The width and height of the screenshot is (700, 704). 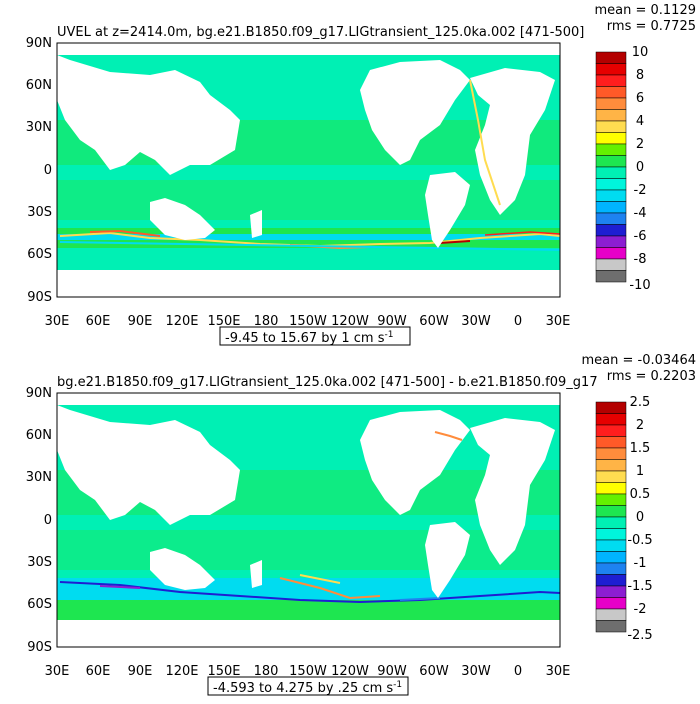 What do you see at coordinates (640, 213) in the screenshot?
I see `colorbar-label: -4` at bounding box center [640, 213].